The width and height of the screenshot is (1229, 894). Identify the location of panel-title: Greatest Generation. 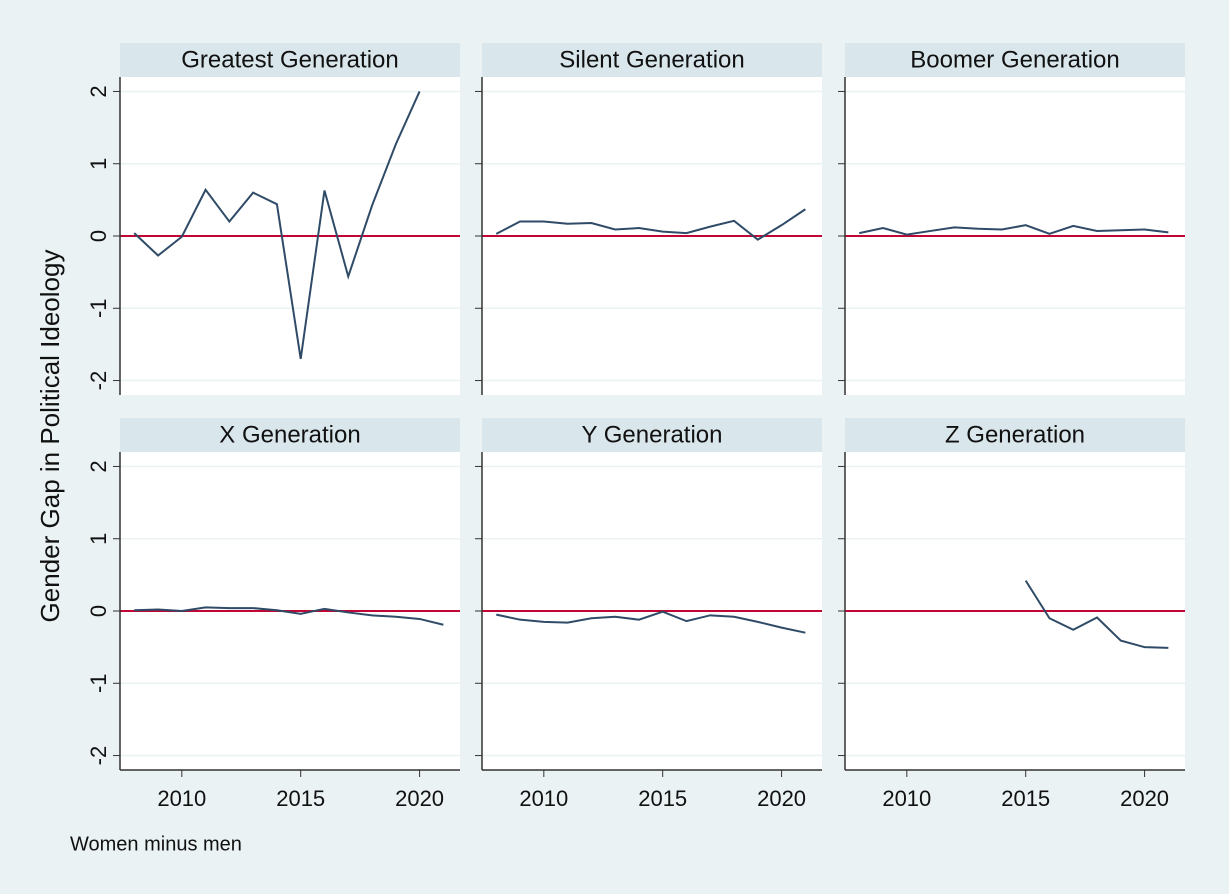
(289, 59).